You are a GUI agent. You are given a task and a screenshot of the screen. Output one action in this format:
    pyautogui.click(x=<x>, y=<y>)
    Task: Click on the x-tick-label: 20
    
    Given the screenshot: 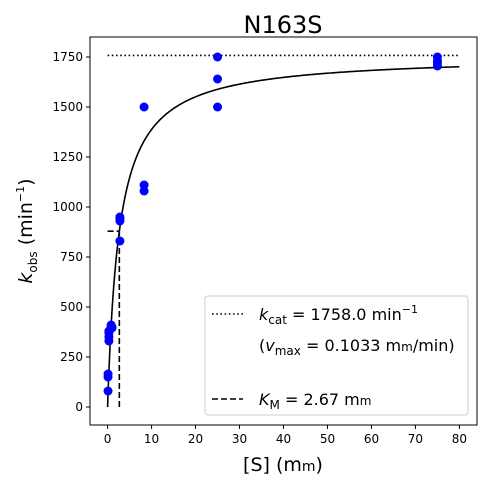 What is the action you would take?
    pyautogui.click(x=195, y=439)
    